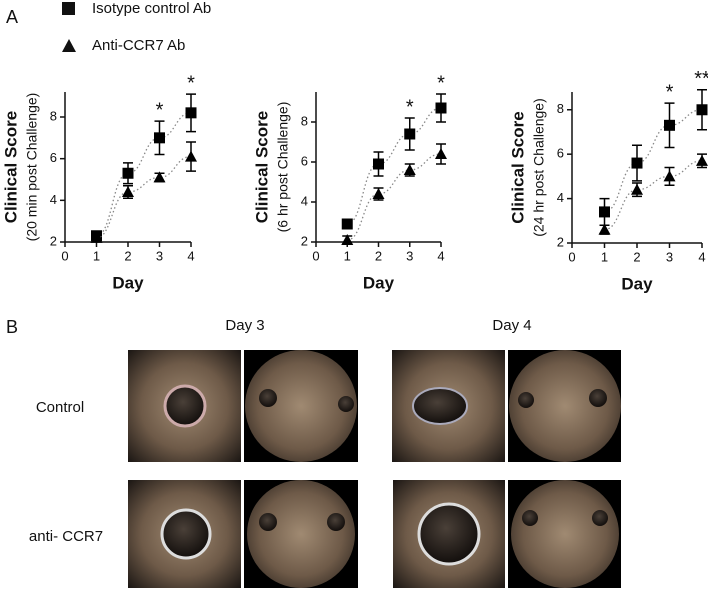 This screenshot has width=708, height=593. What do you see at coordinates (511, 325) in the screenshot?
I see `column-label: Day 4` at bounding box center [511, 325].